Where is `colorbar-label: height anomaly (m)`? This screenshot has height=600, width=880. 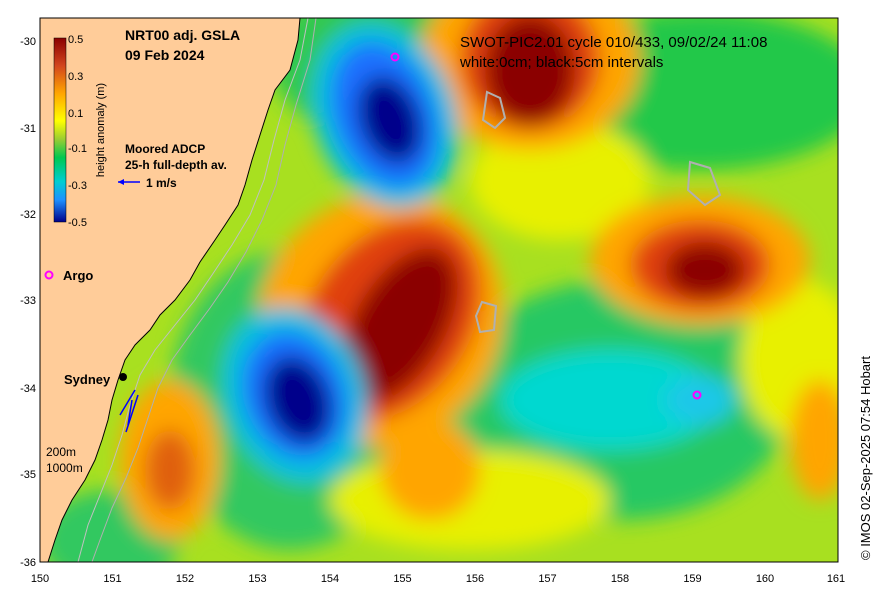
colorbar-label: height anomaly (m) is located at coordinates (101, 130).